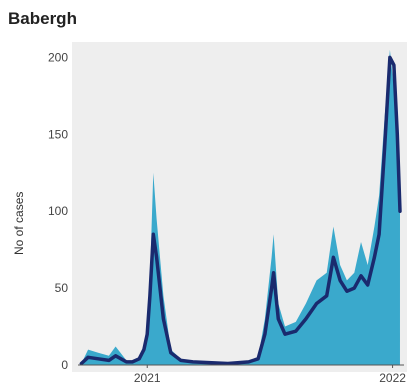 This screenshot has height=390, width=420. What do you see at coordinates (64, 365) in the screenshot?
I see `y-tick-label: 0` at bounding box center [64, 365].